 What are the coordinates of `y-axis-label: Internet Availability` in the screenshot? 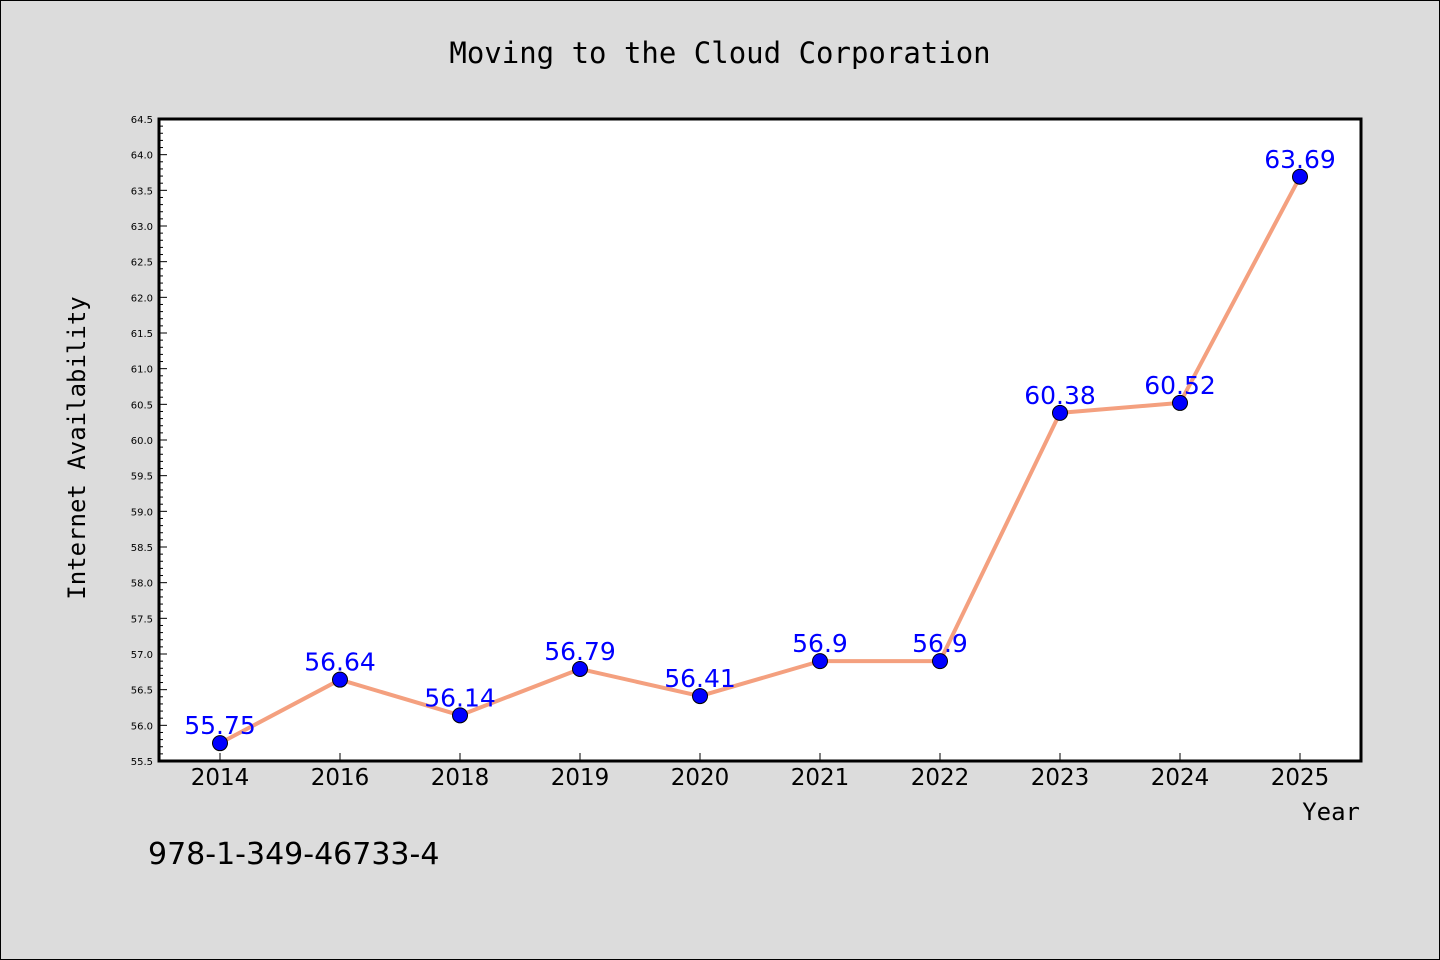 It's located at (77, 447).